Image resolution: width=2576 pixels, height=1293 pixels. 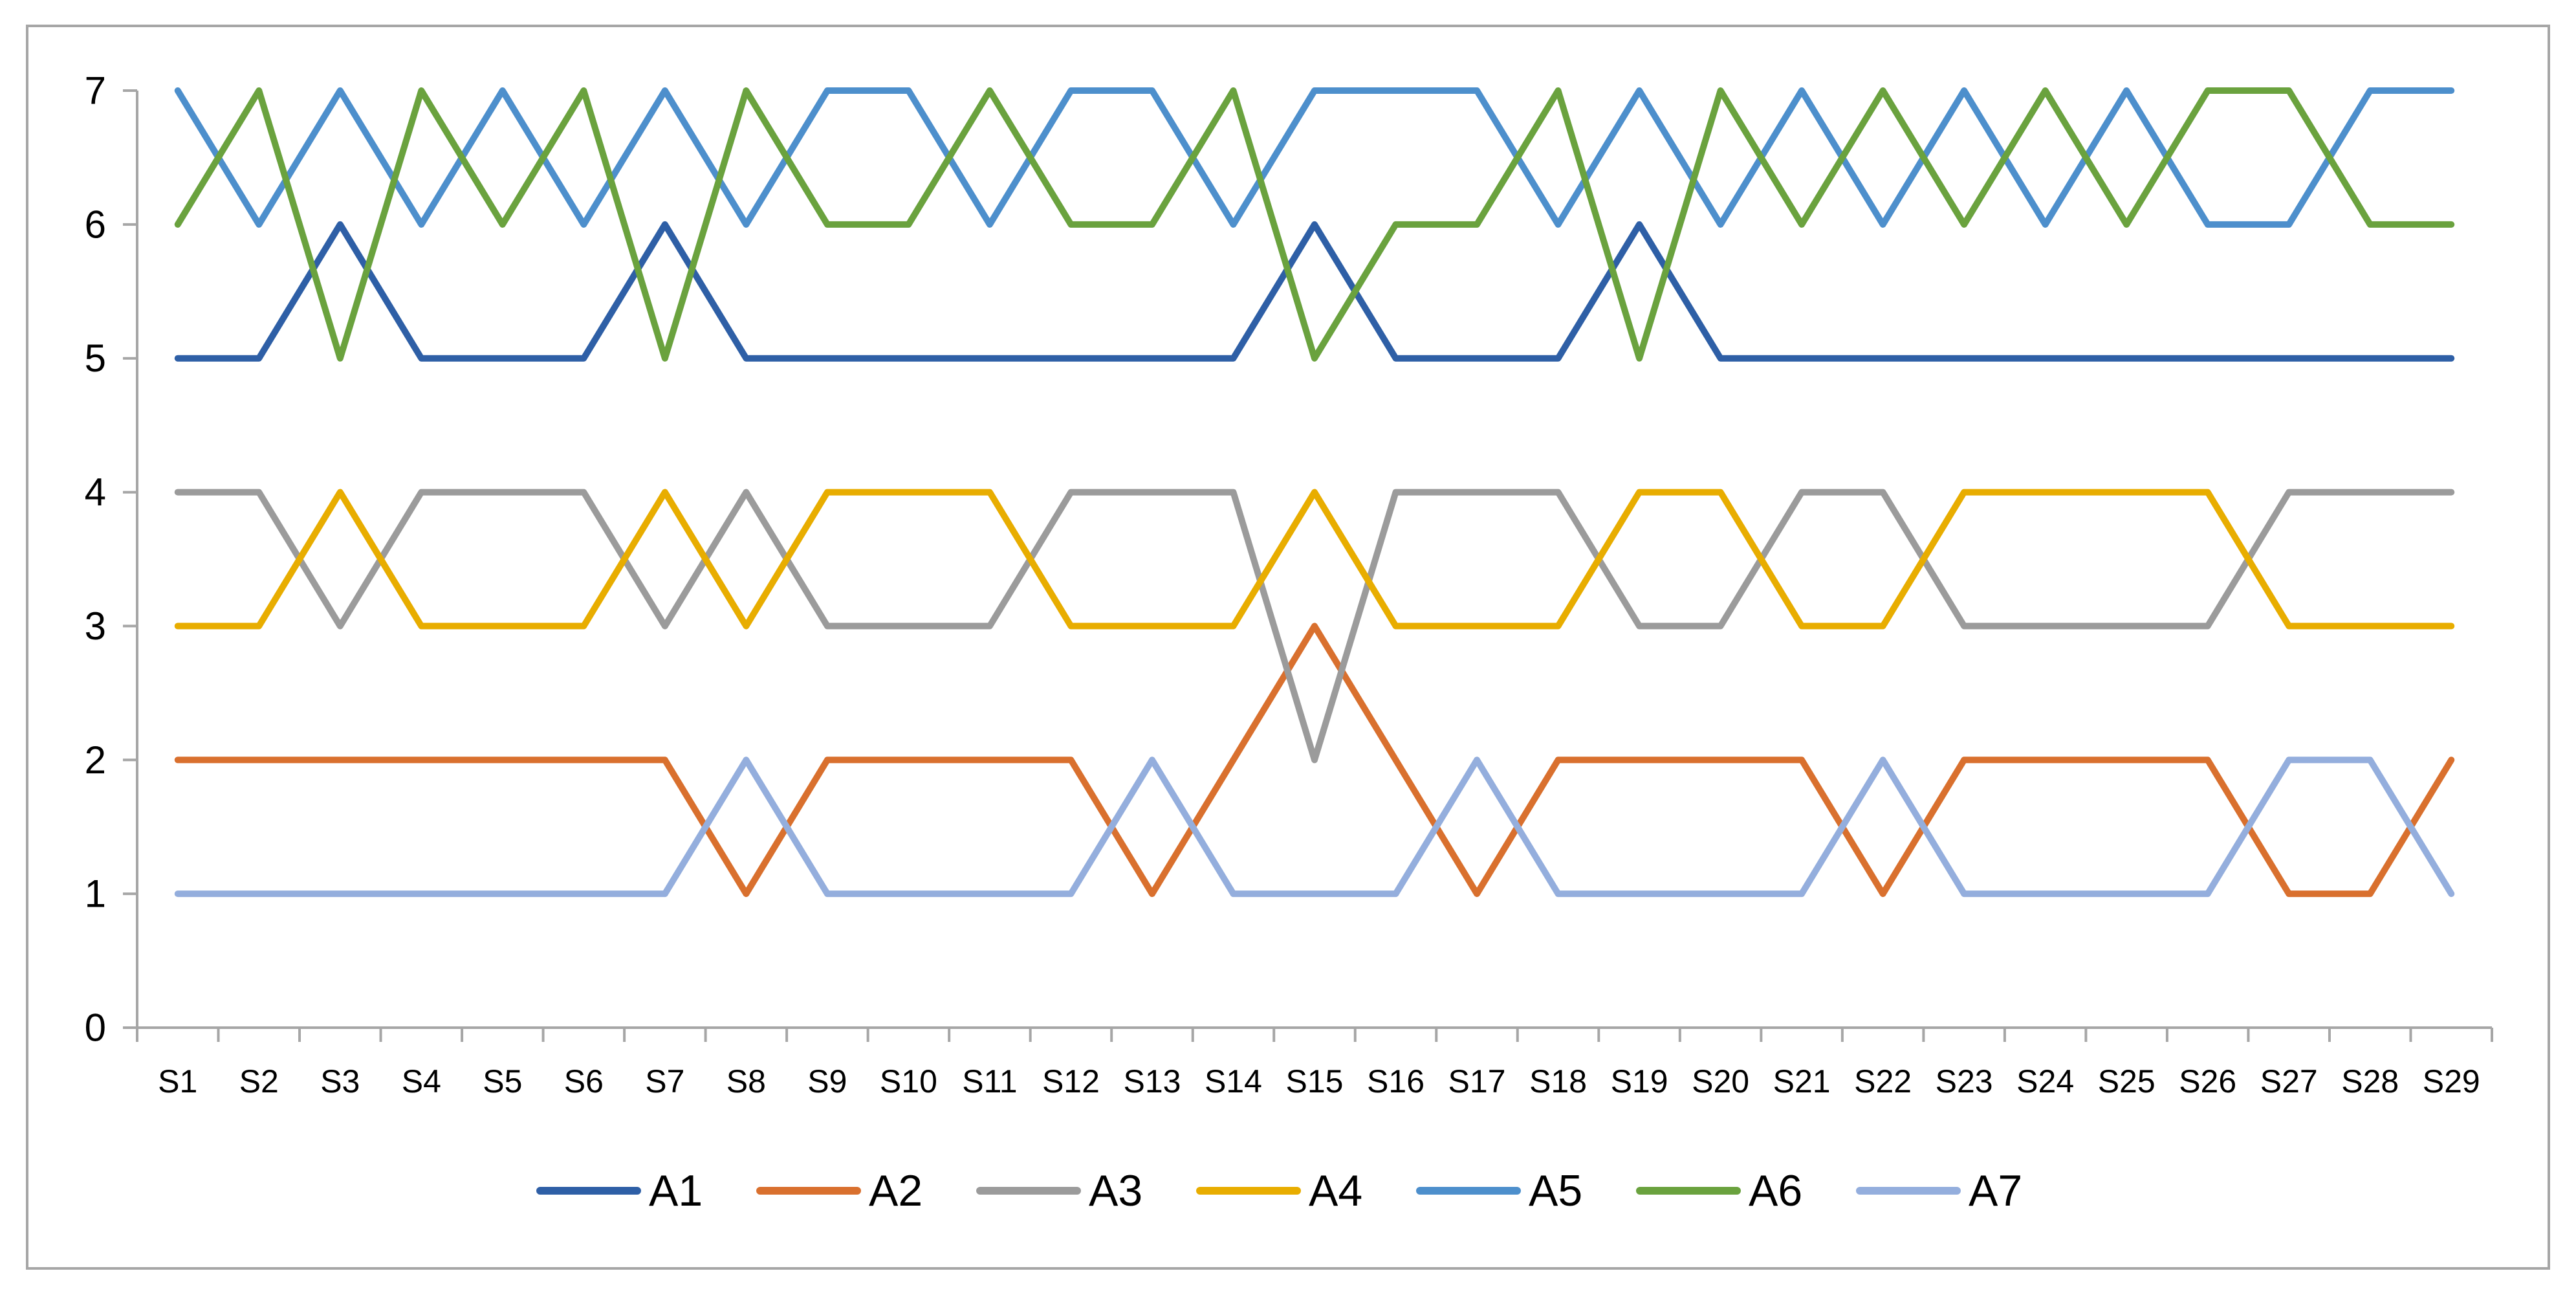 What do you see at coordinates (259, 1081) in the screenshot?
I see `x-tick-label: S2` at bounding box center [259, 1081].